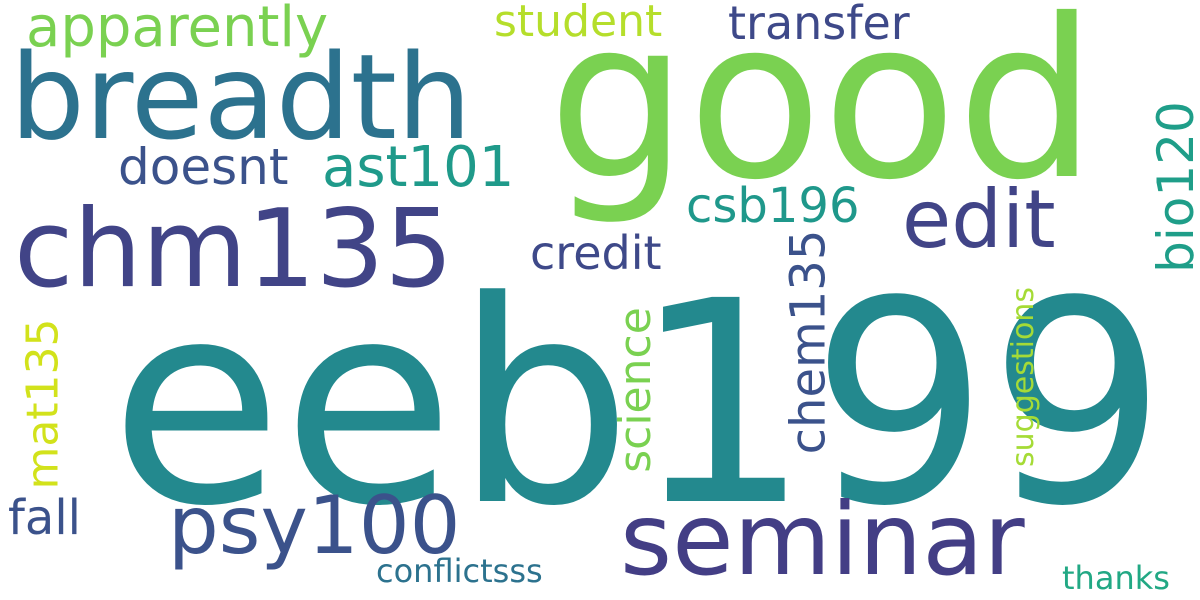  What do you see at coordinates (459, 571) in the screenshot?
I see `word-suggestions: conflictsss` at bounding box center [459, 571].